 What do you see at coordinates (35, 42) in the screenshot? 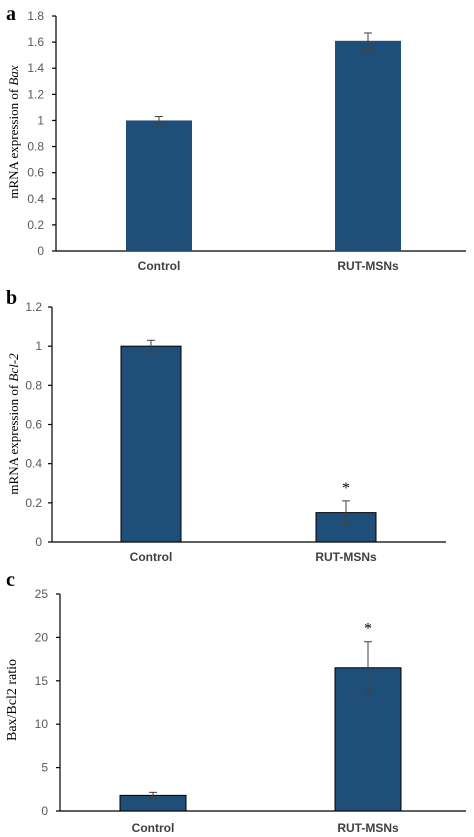
I see `y-tick-label: 1.6` at bounding box center [35, 42].